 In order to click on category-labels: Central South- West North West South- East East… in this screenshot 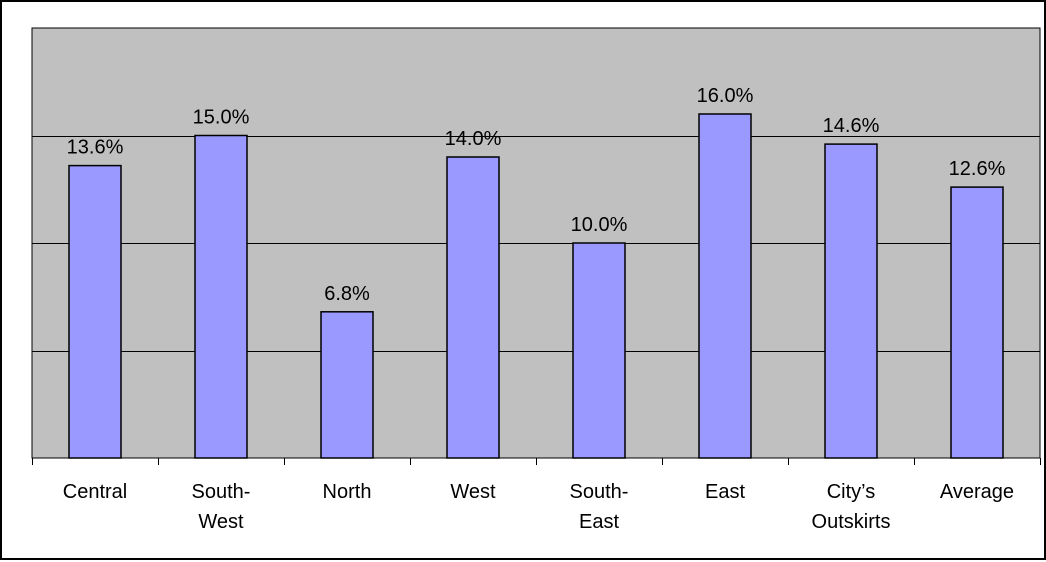, I will do `click(538, 507)`.